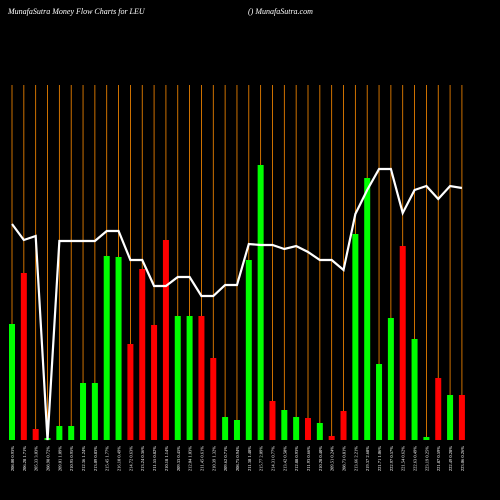  I want to click on x-tick-label: 210.95 0.95%, so click(71, 458).